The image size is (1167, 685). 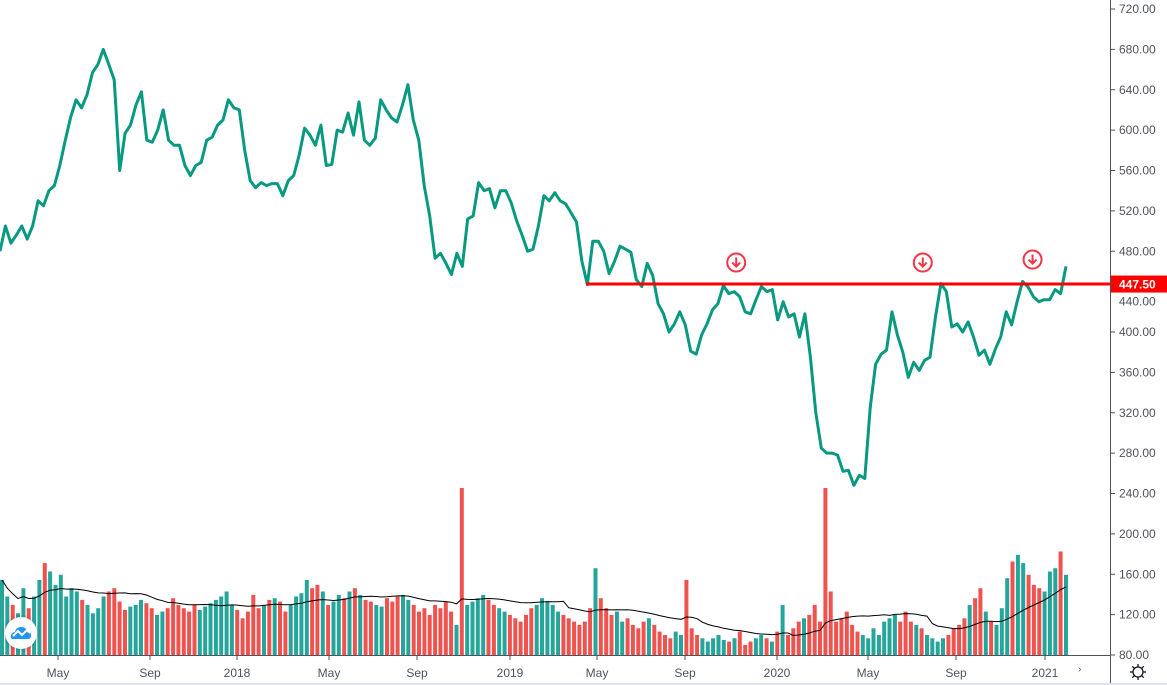 I want to click on time-tick-label: 2018, so click(x=237, y=673).